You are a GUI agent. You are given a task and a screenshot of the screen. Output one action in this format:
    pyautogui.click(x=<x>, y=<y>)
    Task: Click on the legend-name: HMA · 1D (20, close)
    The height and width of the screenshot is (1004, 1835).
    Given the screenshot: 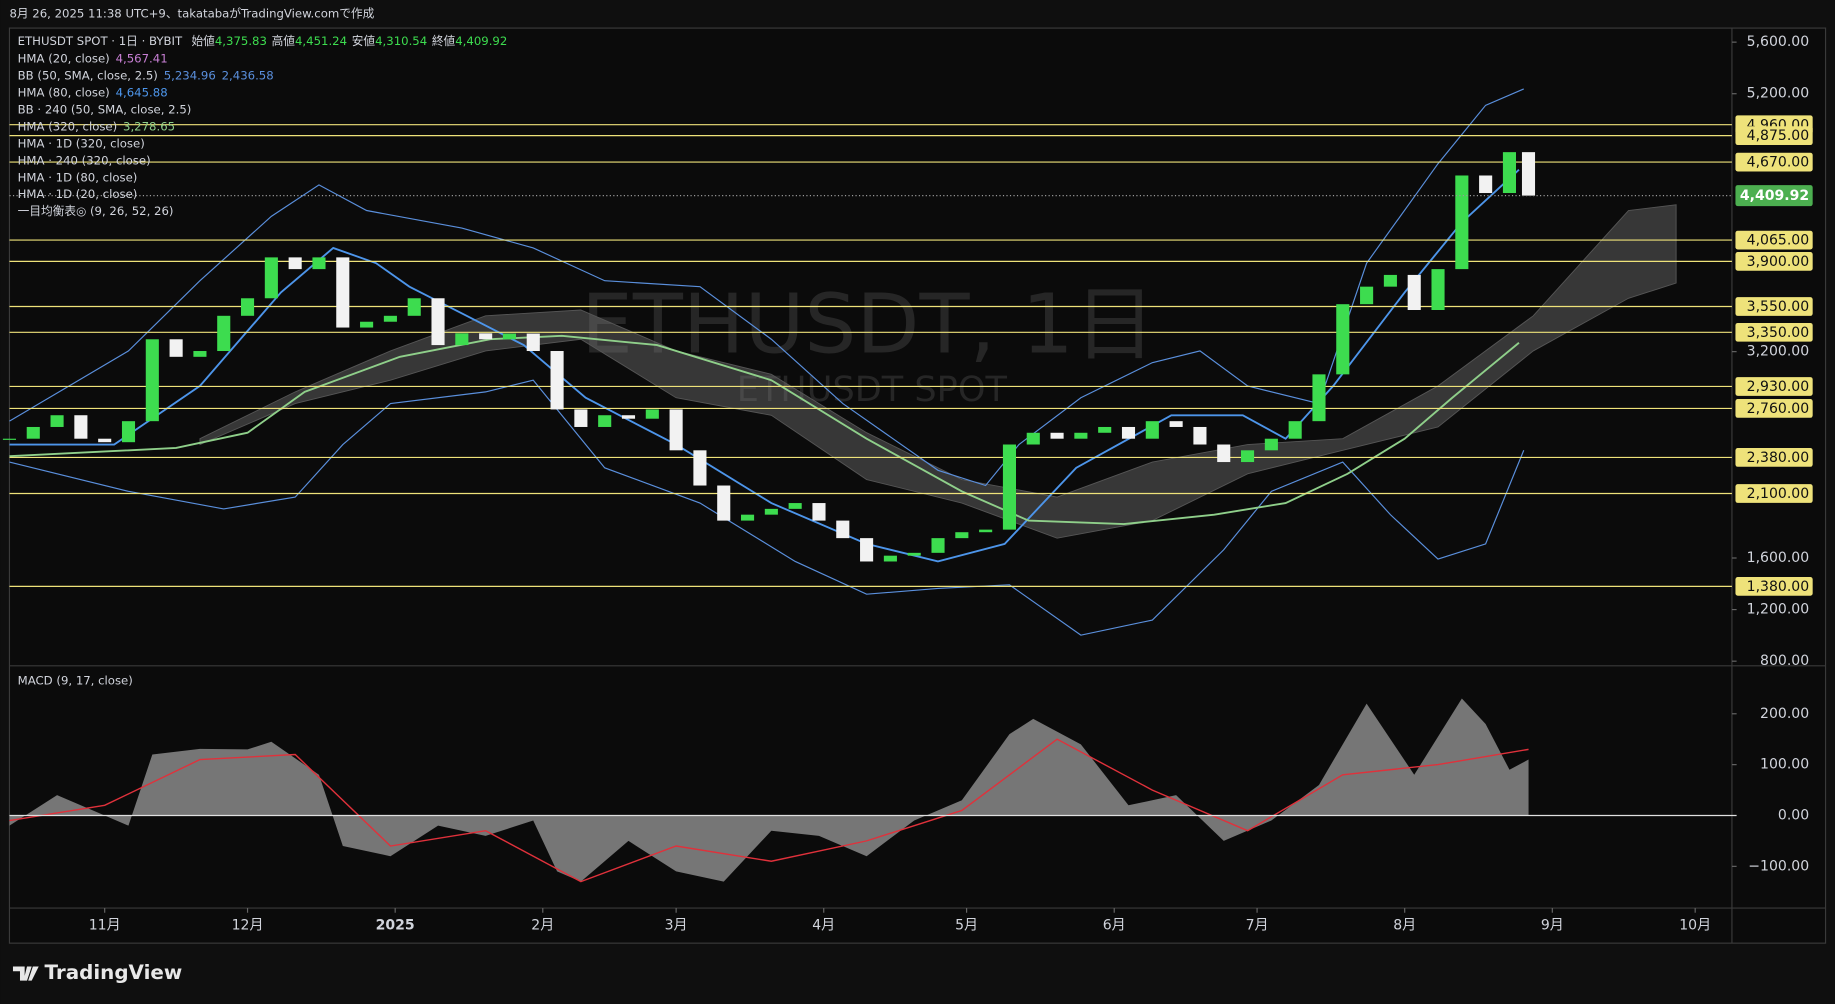 What is the action you would take?
    pyautogui.click(x=78, y=194)
    